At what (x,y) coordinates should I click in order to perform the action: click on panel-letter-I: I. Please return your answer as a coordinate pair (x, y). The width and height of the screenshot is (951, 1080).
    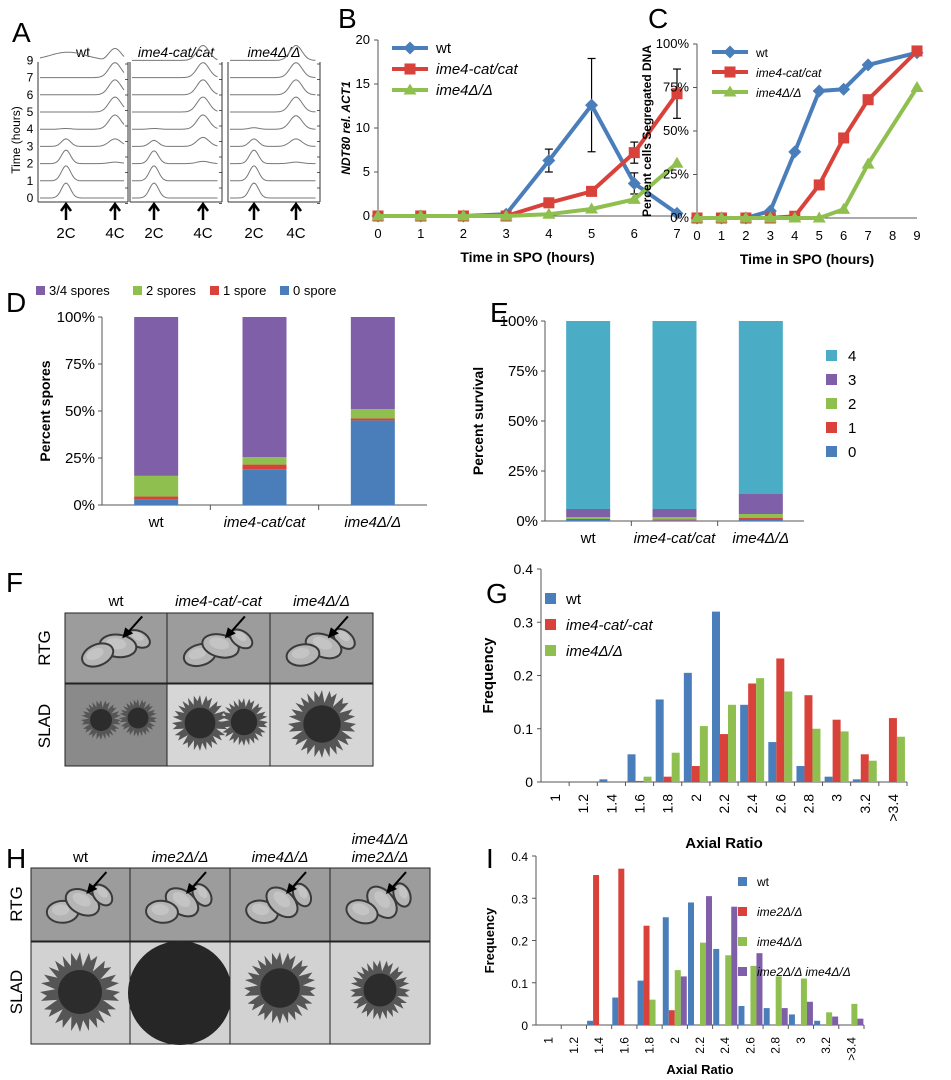
    Looking at the image, I should click on (490, 858).